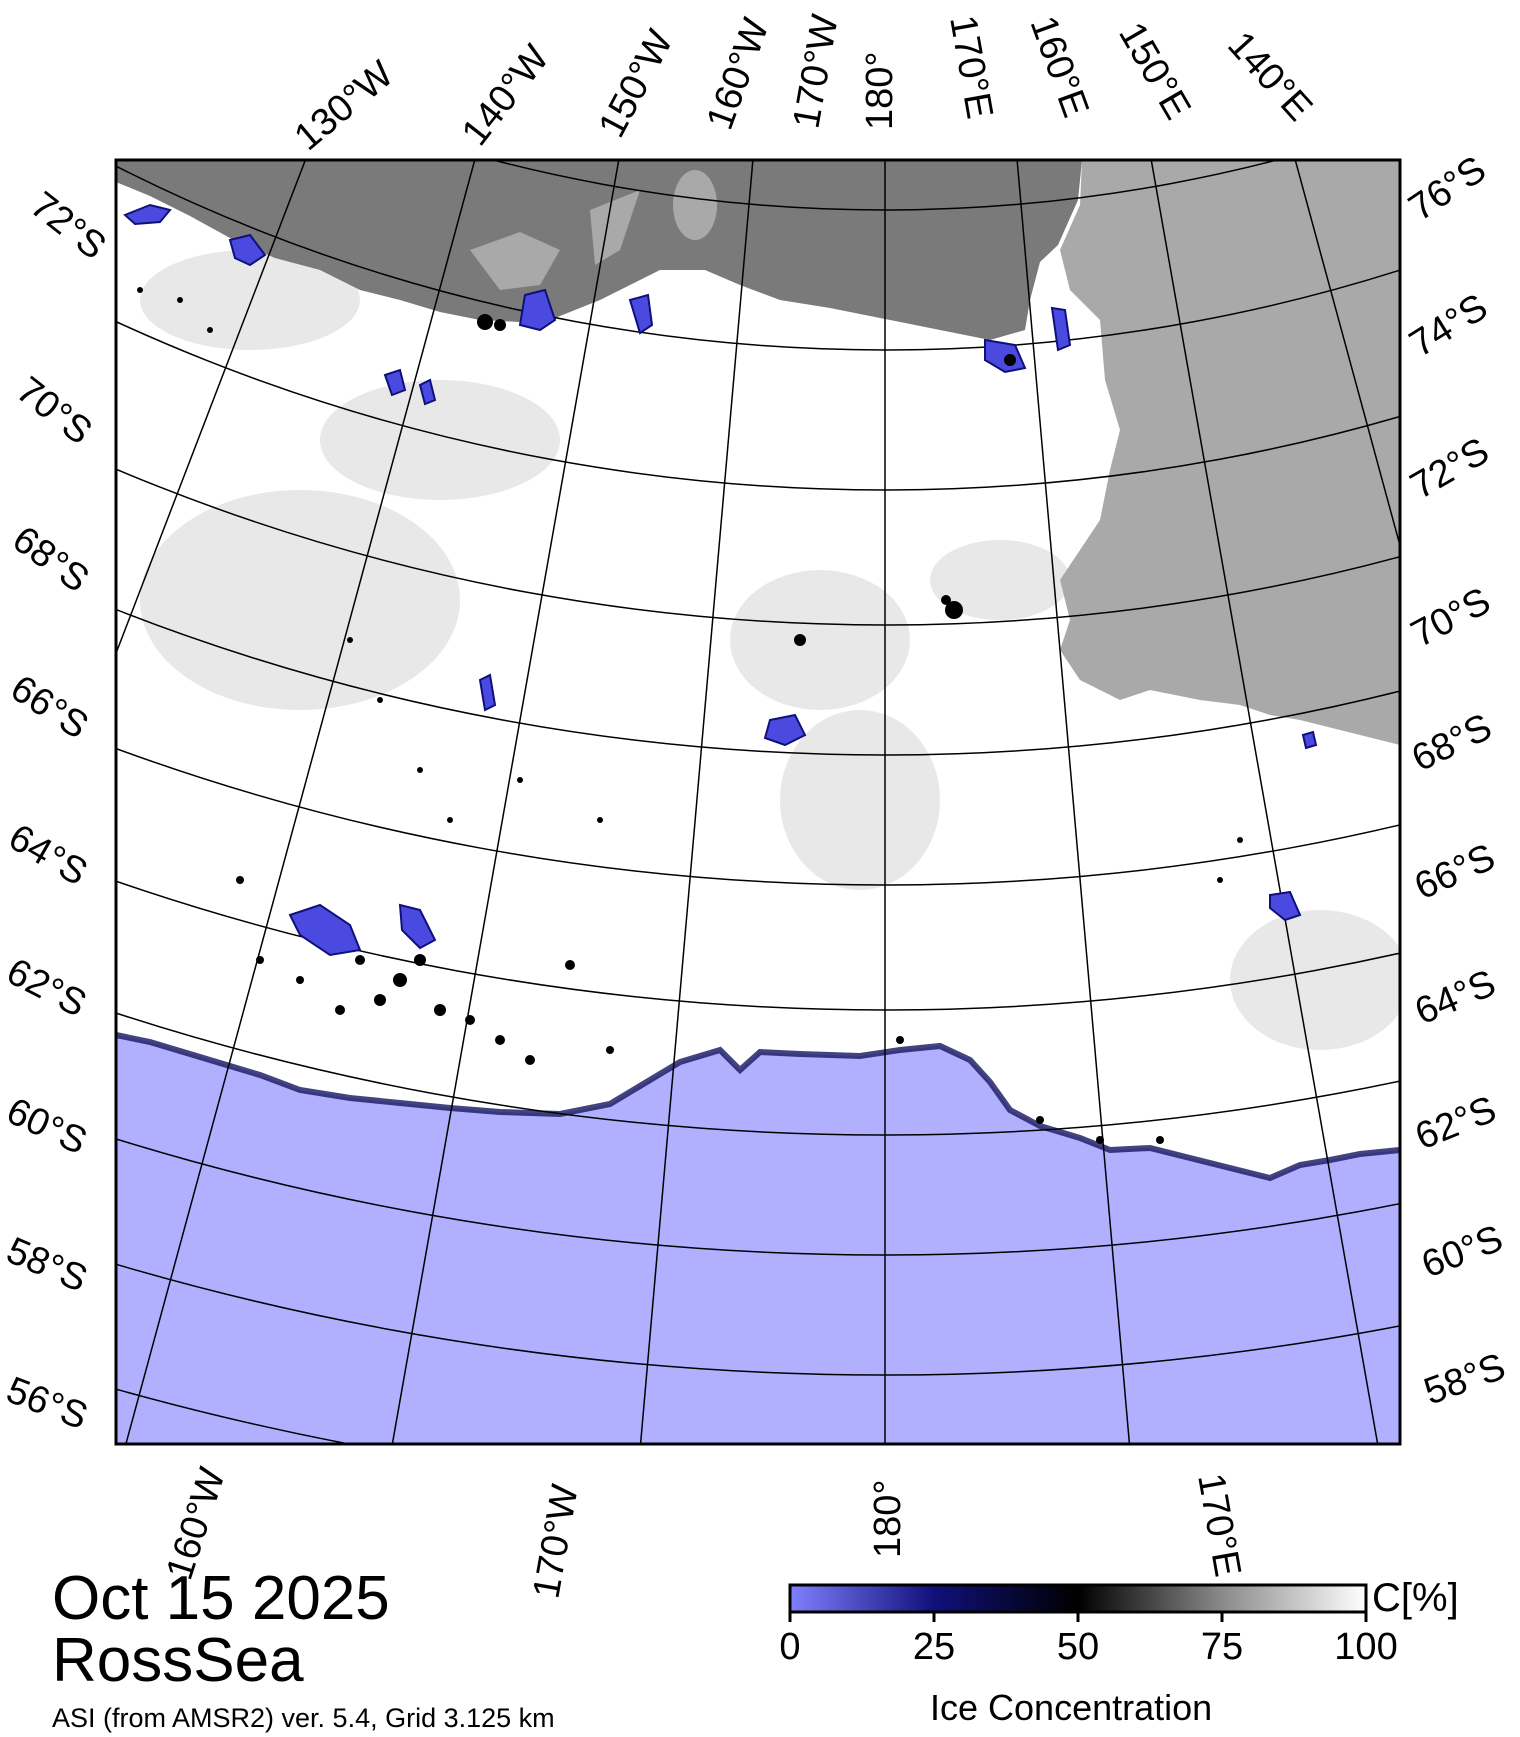 This screenshot has width=1520, height=1737. What do you see at coordinates (556, 1541) in the screenshot?
I see `lon-label-bottom: 170°W` at bounding box center [556, 1541].